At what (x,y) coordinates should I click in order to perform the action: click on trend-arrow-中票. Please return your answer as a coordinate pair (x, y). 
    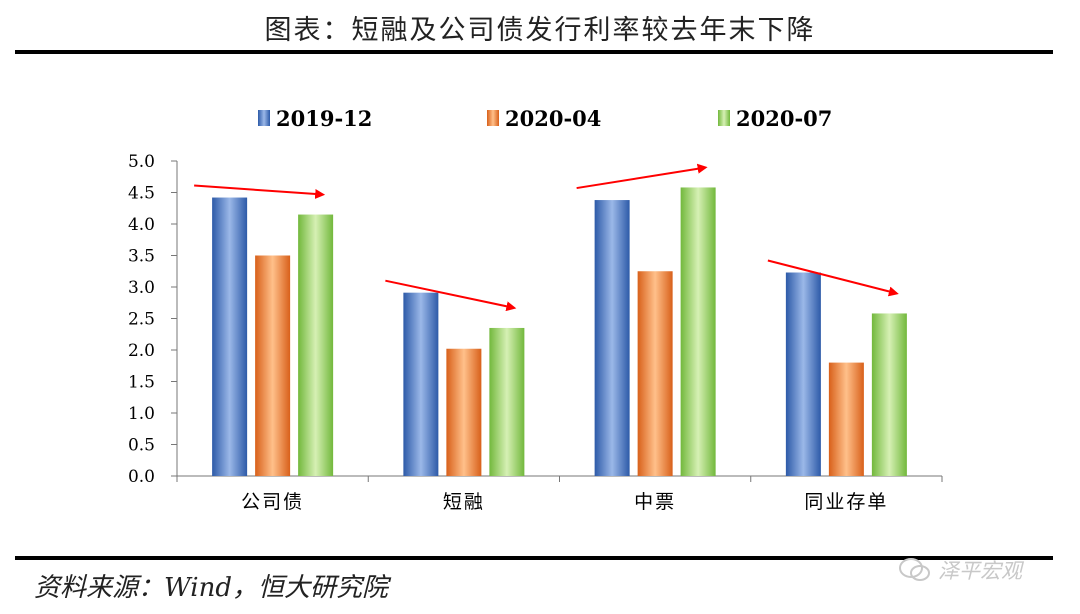
    Looking at the image, I should click on (642, 176).